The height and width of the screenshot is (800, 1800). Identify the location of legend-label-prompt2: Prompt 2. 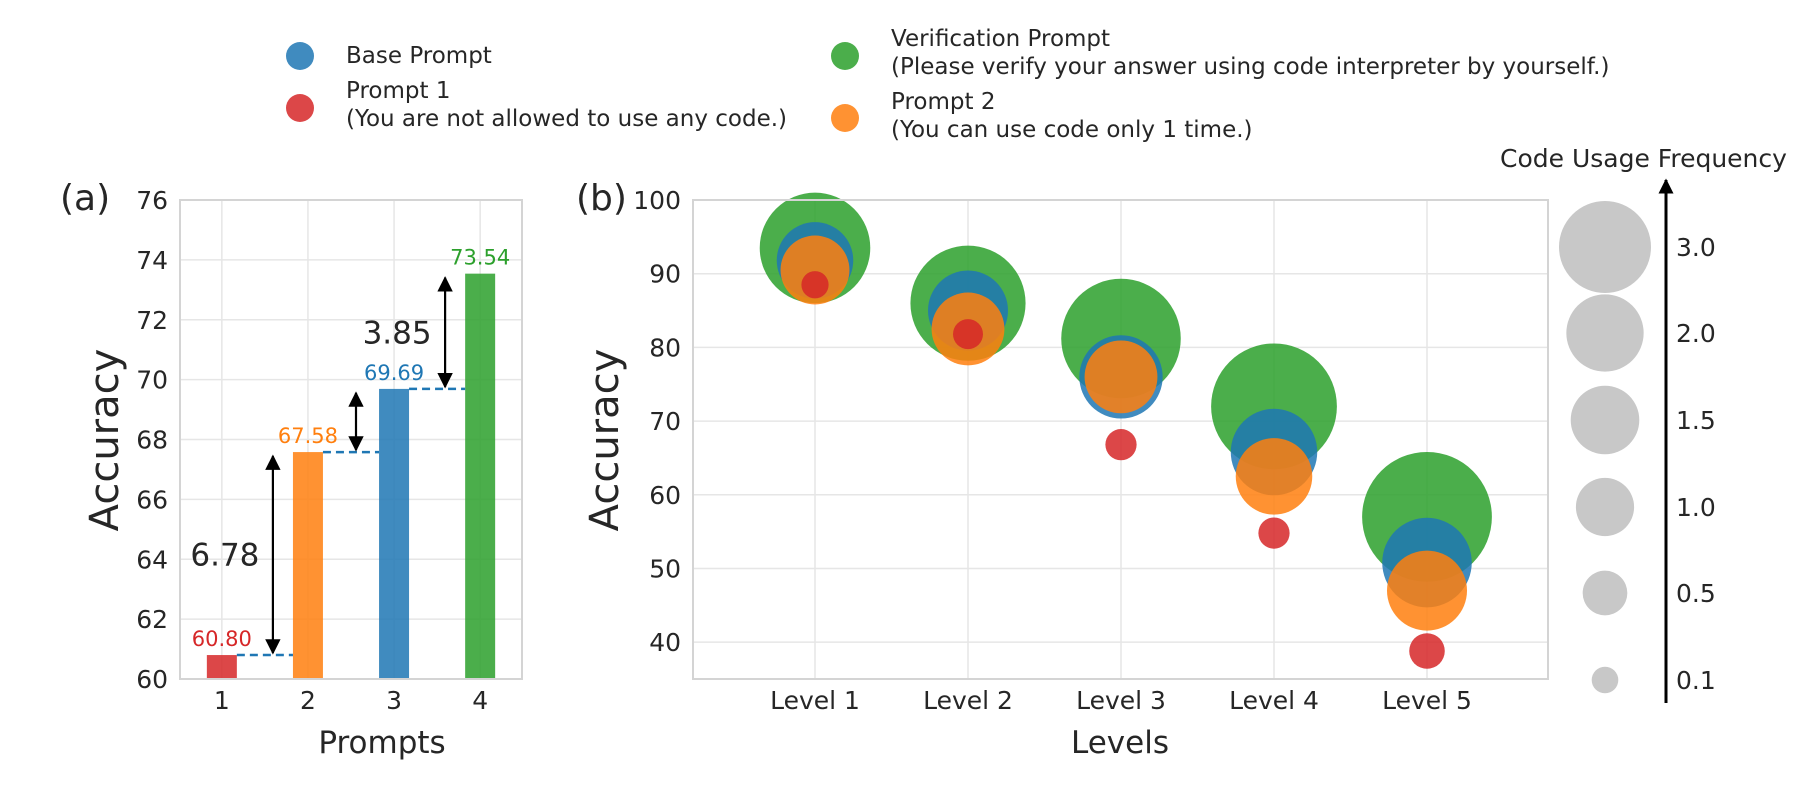
(943, 102).